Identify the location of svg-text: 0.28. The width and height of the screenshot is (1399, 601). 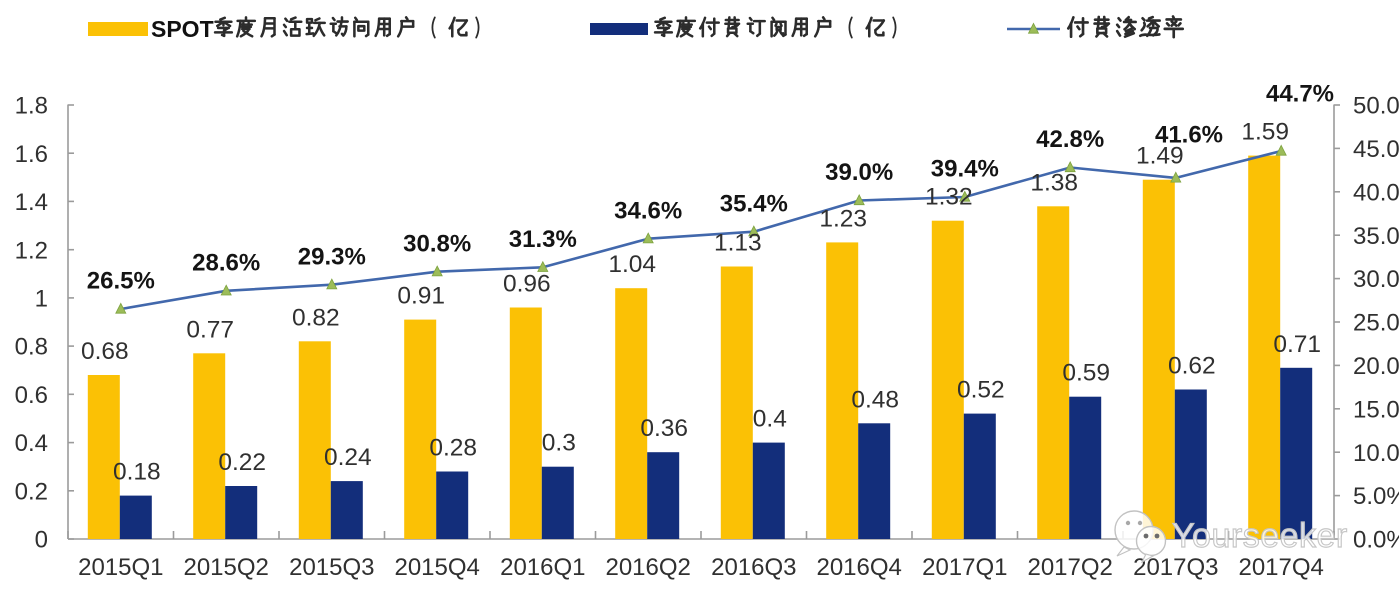
(453, 448).